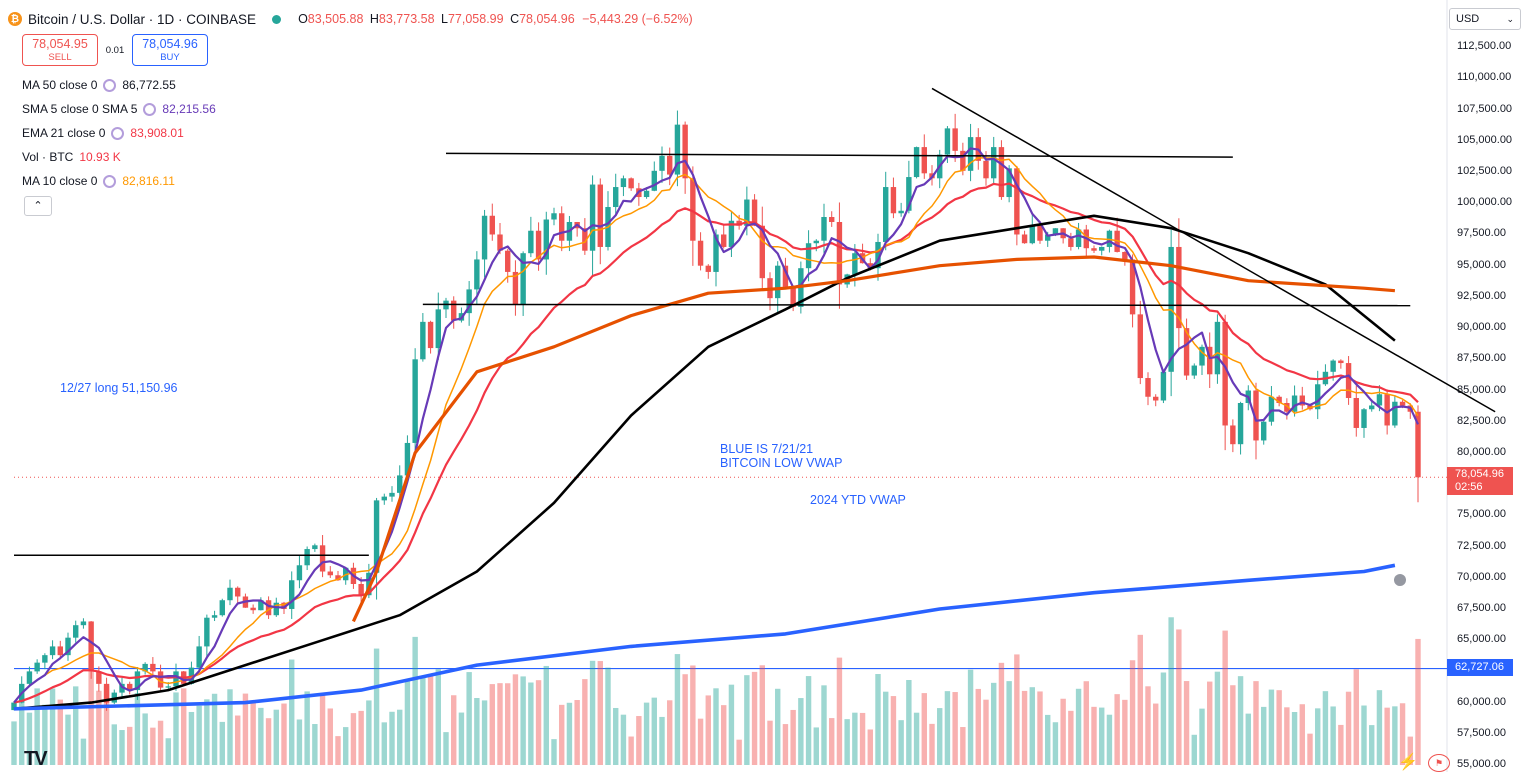 This screenshot has width=1525, height=772. I want to click on indicator-value: 82,816.11, so click(148, 181).